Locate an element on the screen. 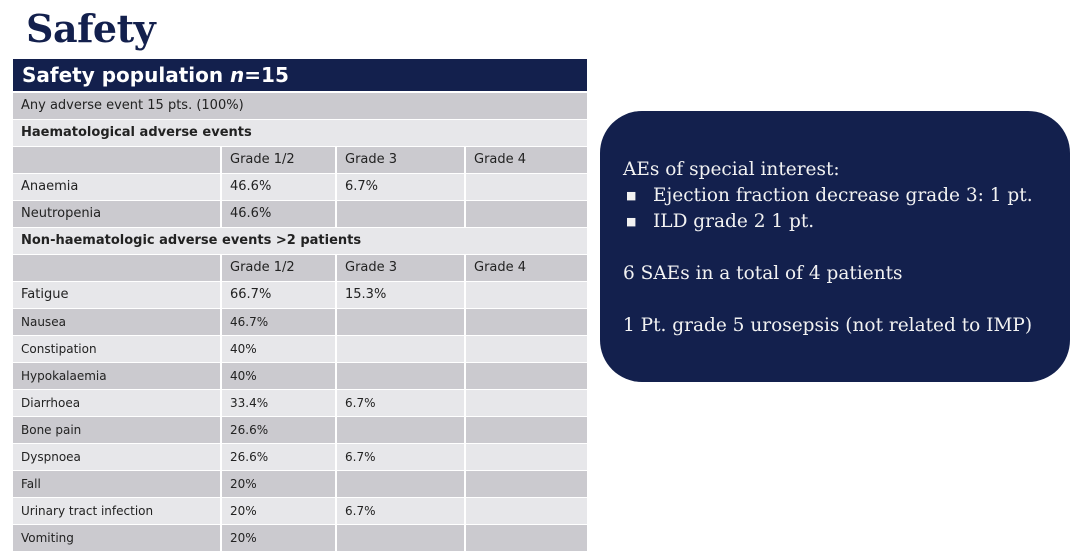 The width and height of the screenshot is (1080, 552). table-row: Anaemia 46.6% 6.7% is located at coordinates (300, 187).